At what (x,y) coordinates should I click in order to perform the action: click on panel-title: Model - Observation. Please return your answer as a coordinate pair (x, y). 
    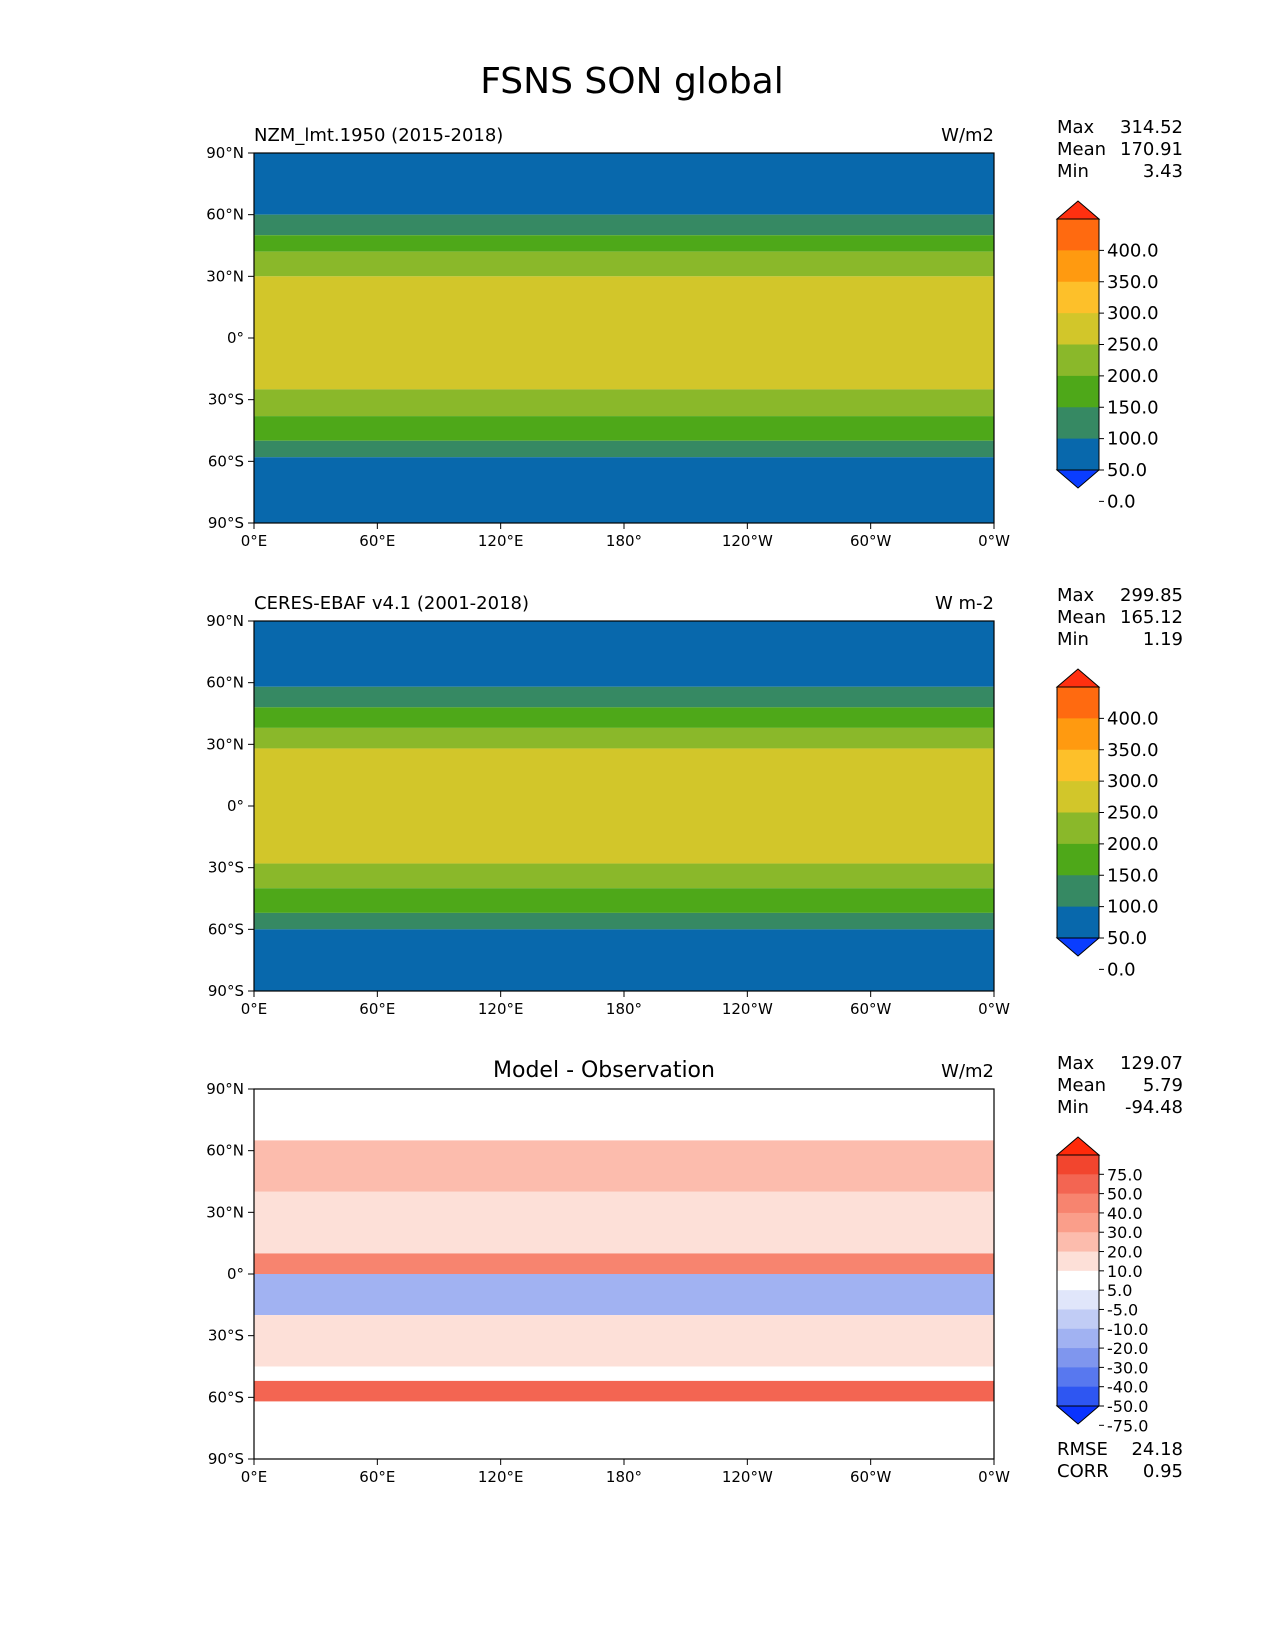
    Looking at the image, I should click on (604, 1070).